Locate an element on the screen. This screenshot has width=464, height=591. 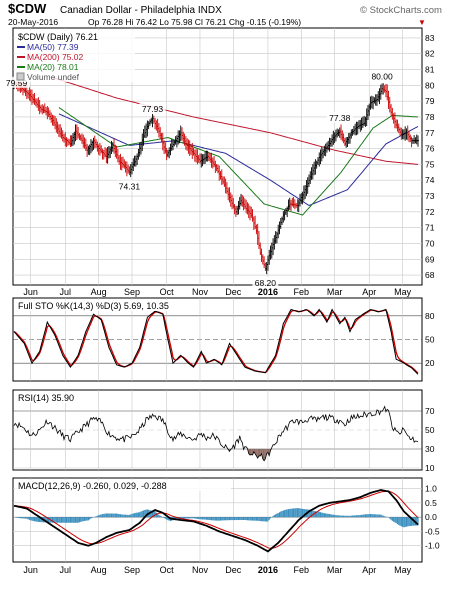
price-tick-label: 79 is located at coordinates (430, 101).